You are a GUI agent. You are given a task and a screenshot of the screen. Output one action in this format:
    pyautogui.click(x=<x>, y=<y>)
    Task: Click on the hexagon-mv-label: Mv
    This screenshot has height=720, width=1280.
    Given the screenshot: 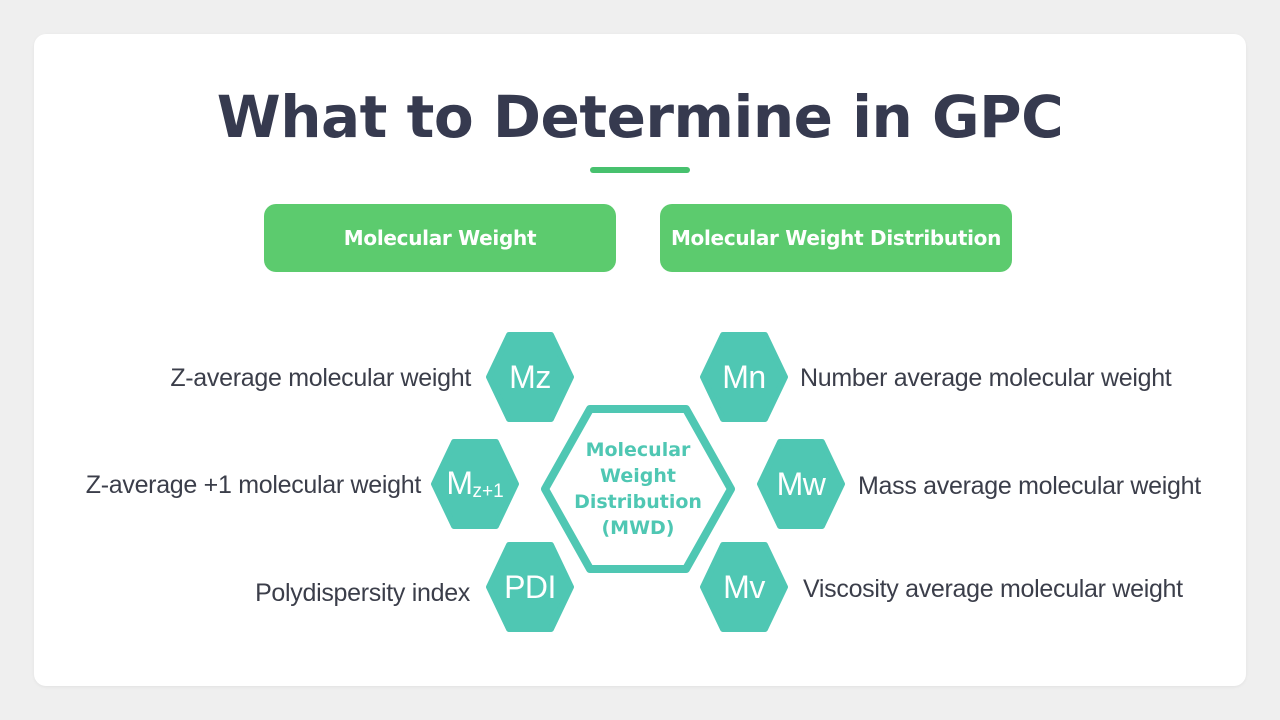 What is the action you would take?
    pyautogui.click(x=744, y=586)
    